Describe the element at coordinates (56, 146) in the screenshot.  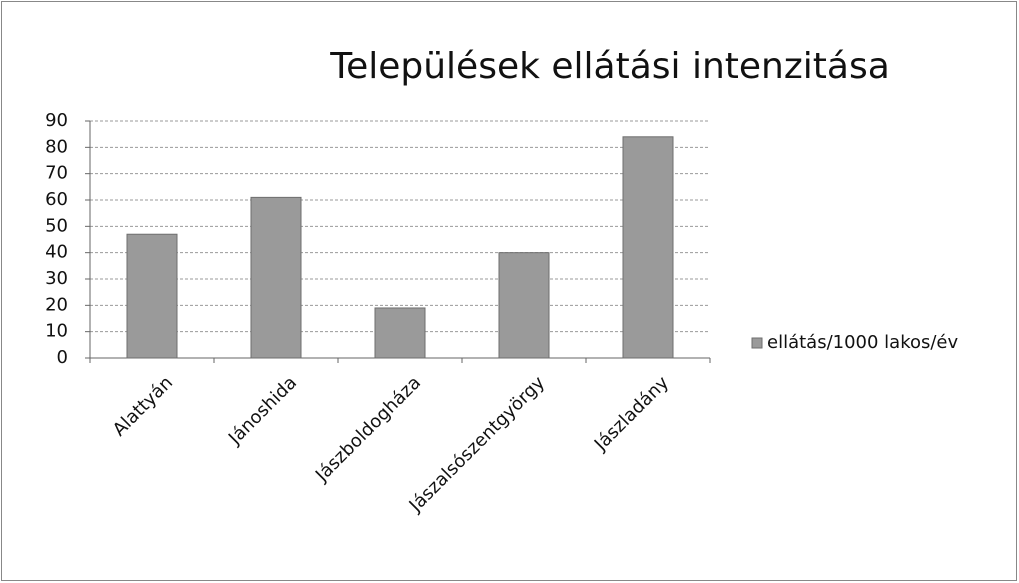
I see `y-tick-label: 80` at that location.